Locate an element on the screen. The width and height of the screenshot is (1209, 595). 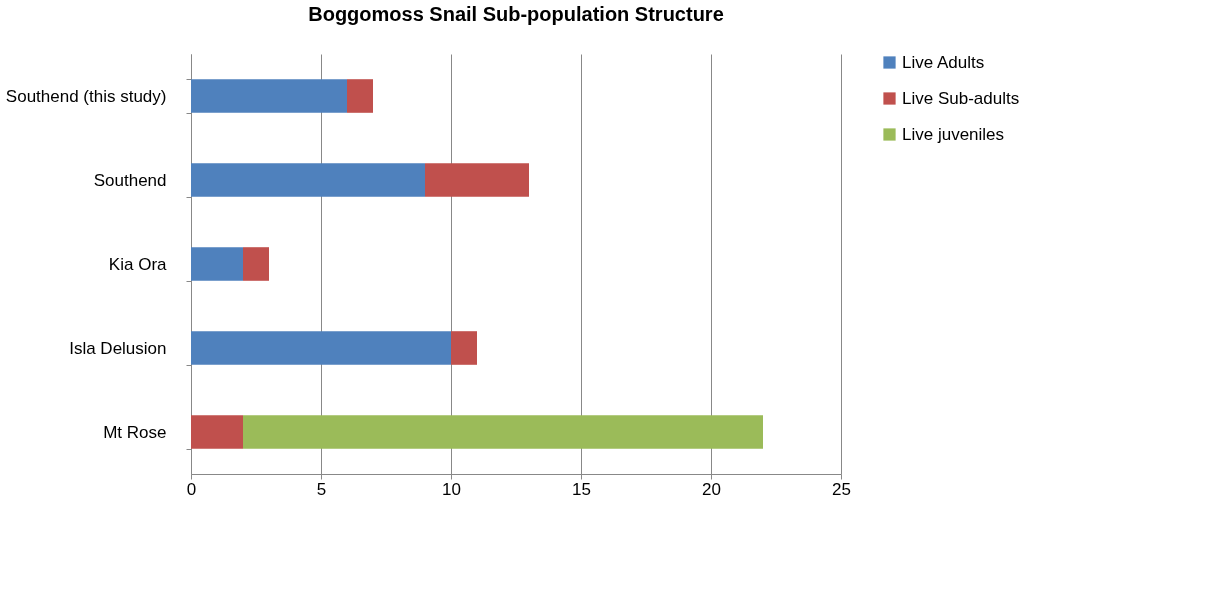
legend-label: Live Sub-adults is located at coordinates (961, 98).